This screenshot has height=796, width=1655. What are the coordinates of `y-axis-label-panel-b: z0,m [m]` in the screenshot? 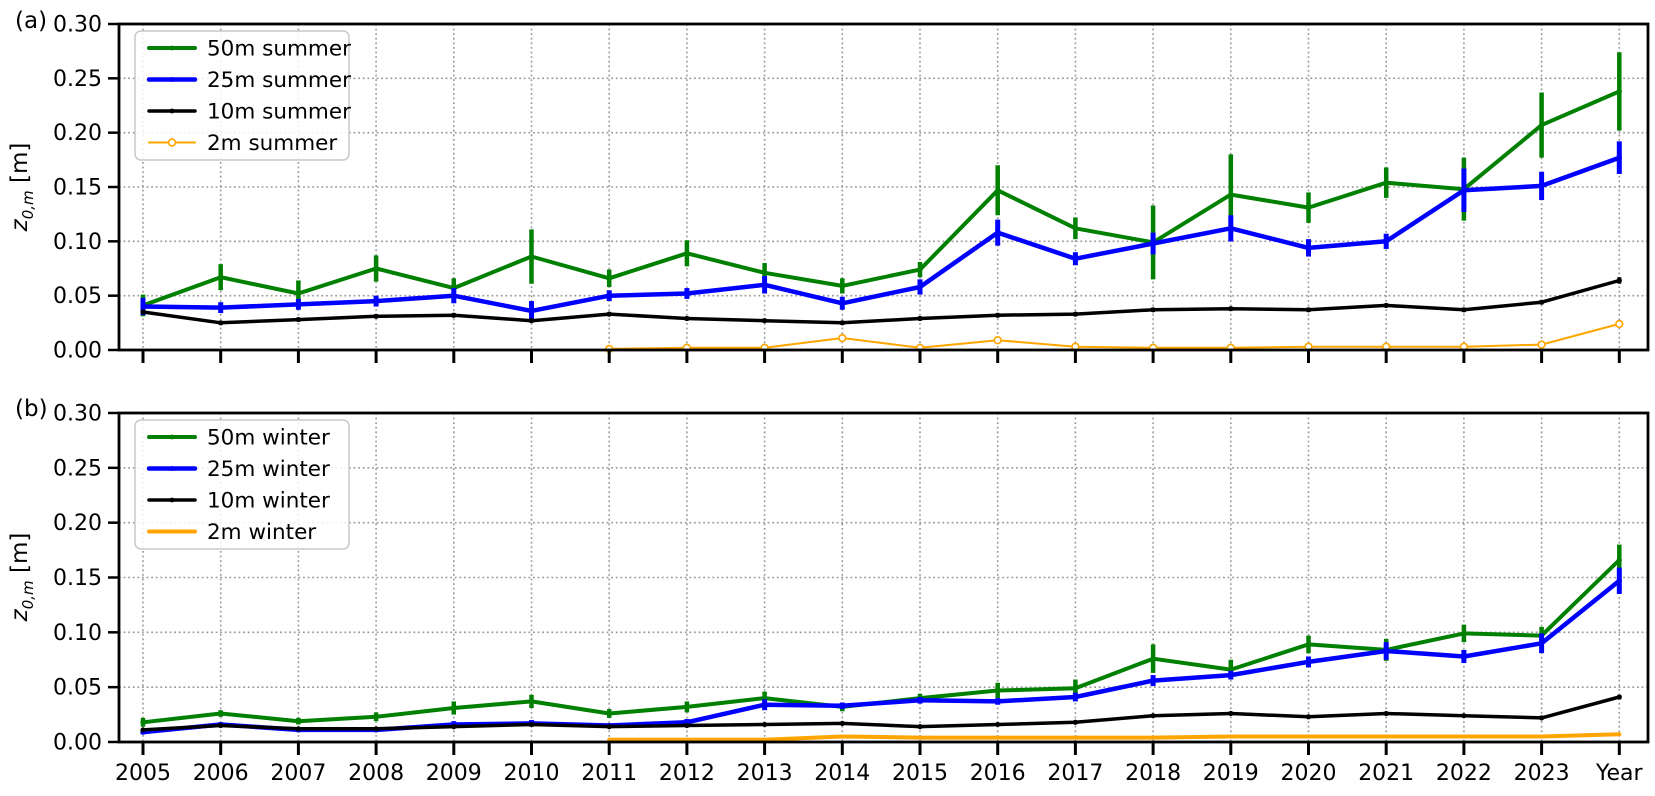 It's located at (22, 577).